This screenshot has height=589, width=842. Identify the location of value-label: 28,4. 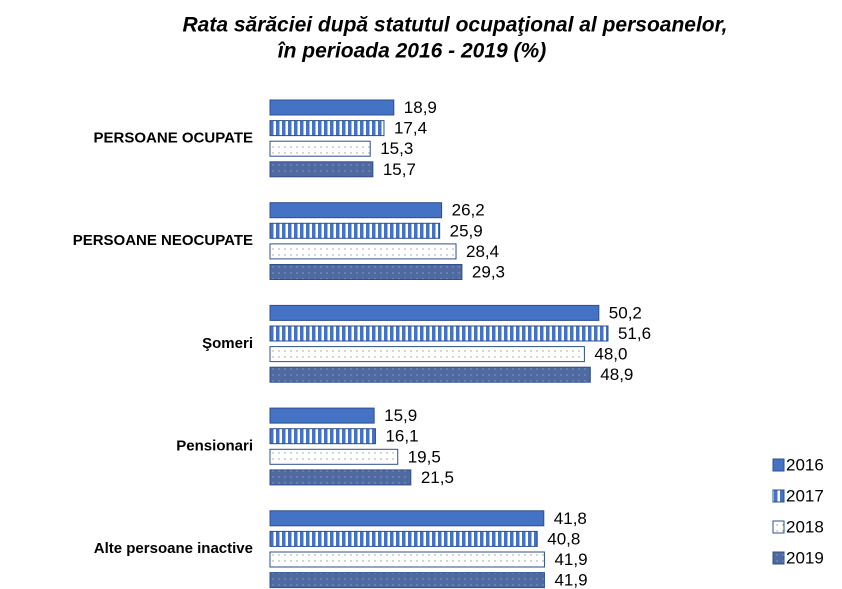
(482, 251).